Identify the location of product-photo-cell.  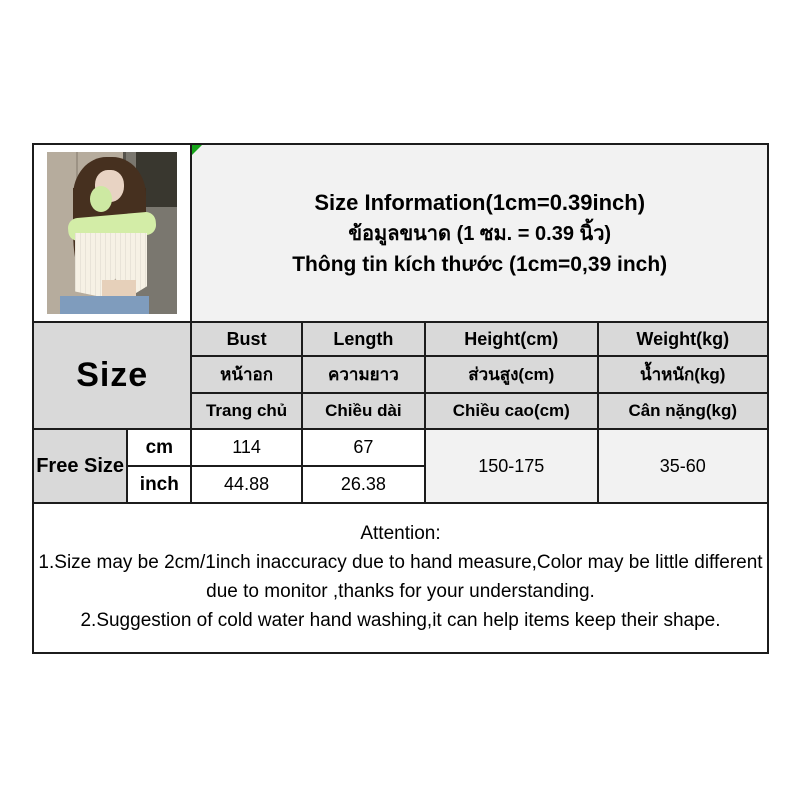
(112, 233).